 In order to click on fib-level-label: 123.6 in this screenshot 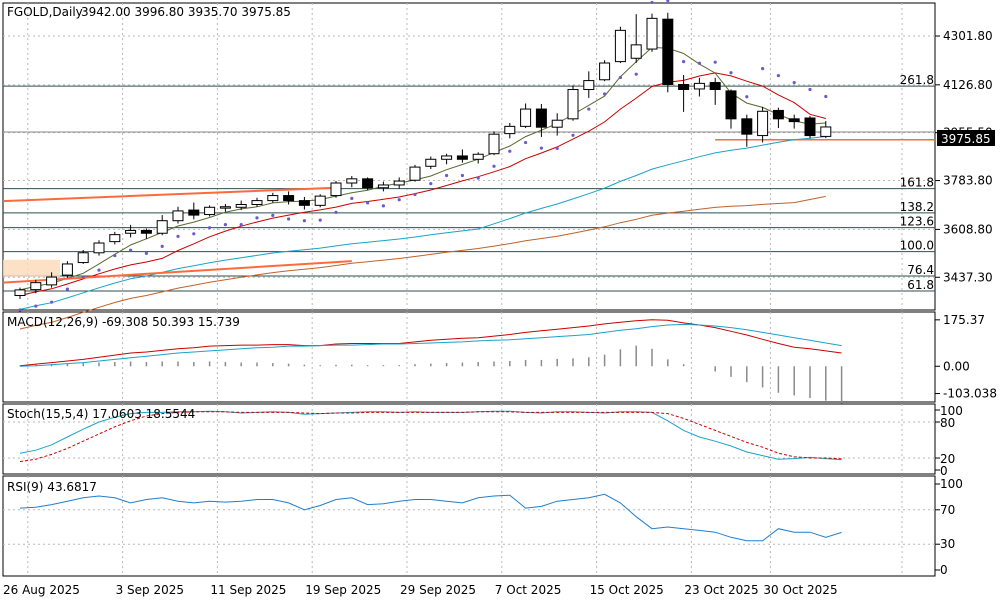, I will do `click(917, 222)`.